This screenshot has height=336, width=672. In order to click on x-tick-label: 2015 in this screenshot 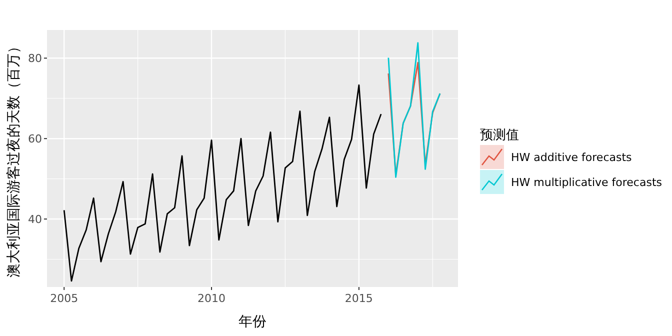, I will do `click(358, 298)`.